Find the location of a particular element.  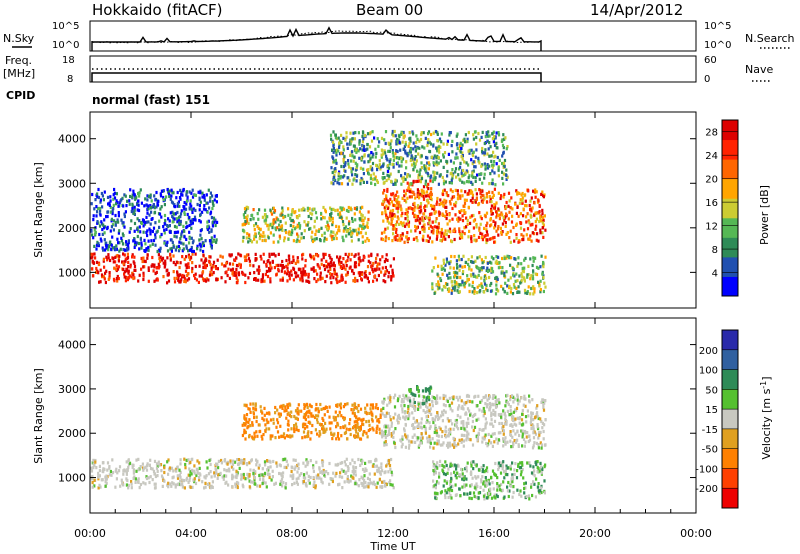

power-colorbar-segment is located at coordinates (730, 266).